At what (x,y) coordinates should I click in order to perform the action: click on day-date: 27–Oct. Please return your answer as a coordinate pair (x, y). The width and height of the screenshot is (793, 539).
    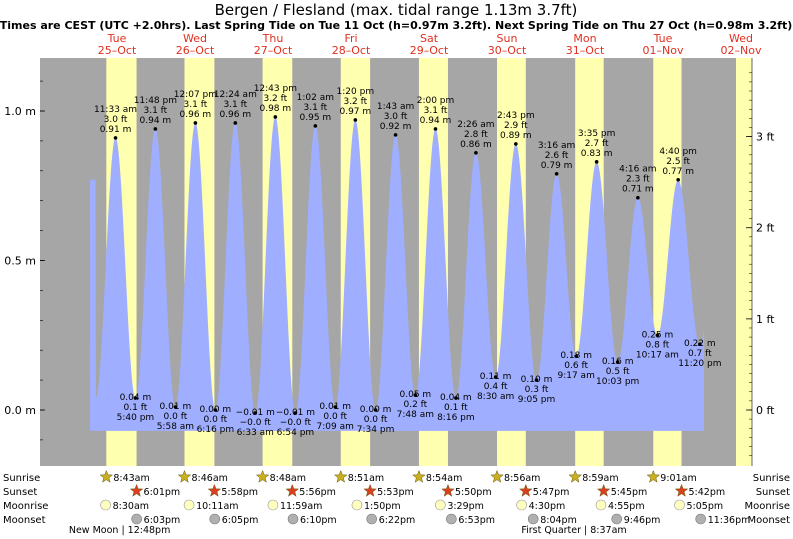
    Looking at the image, I should click on (273, 50).